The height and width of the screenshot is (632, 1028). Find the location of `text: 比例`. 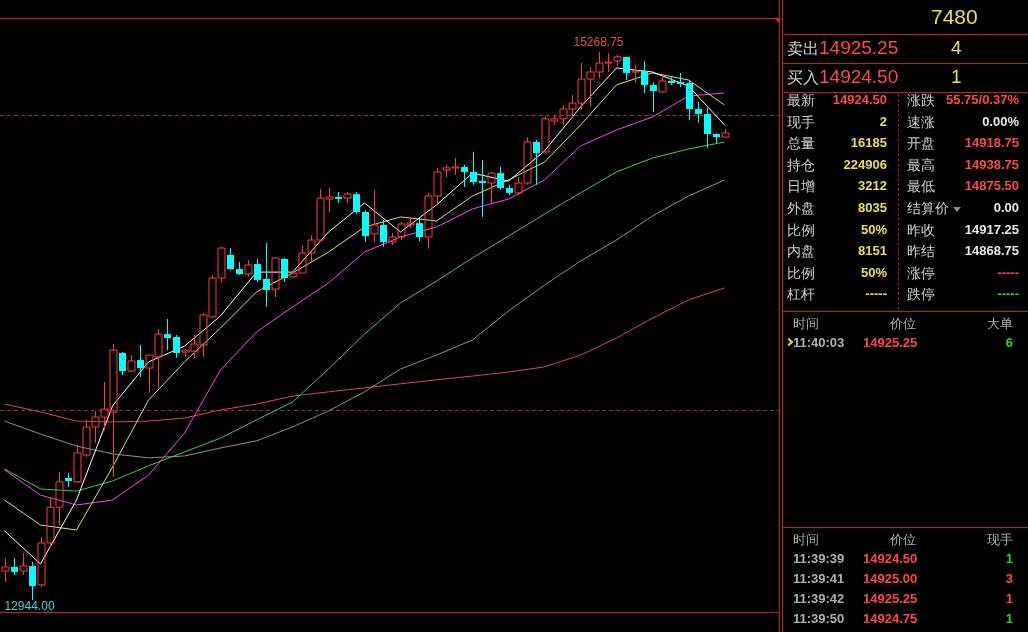

text: 比例 is located at coordinates (801, 230).